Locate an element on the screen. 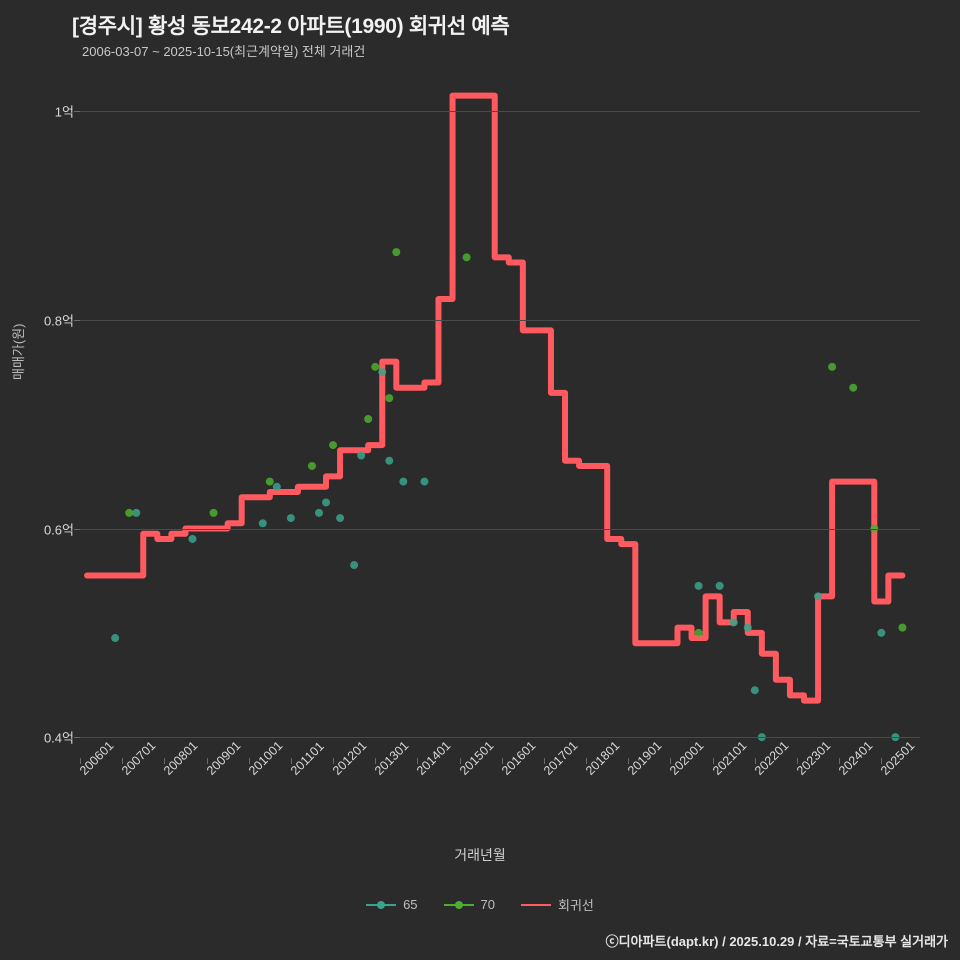  y-axis-tick-label: 0.8억 is located at coordinates (58, 321).